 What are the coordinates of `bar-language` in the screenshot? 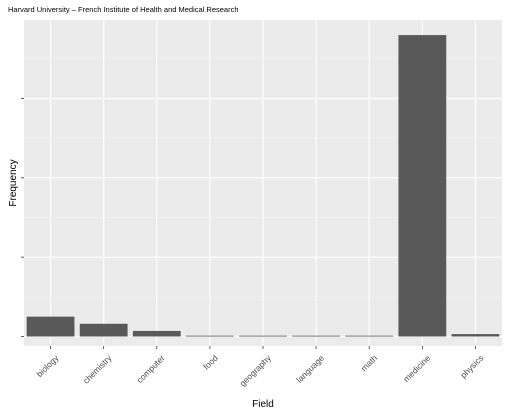 It's located at (316, 336).